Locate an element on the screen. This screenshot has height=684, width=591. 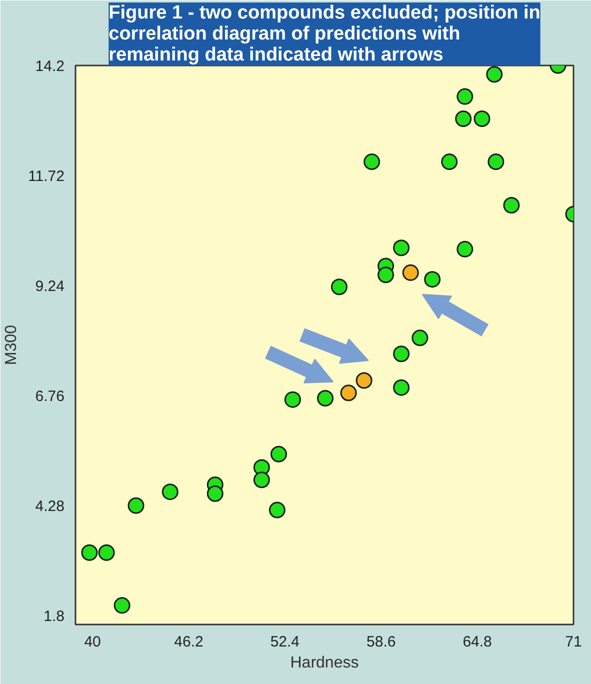
x-tick-label: 64.8 is located at coordinates (477, 642).